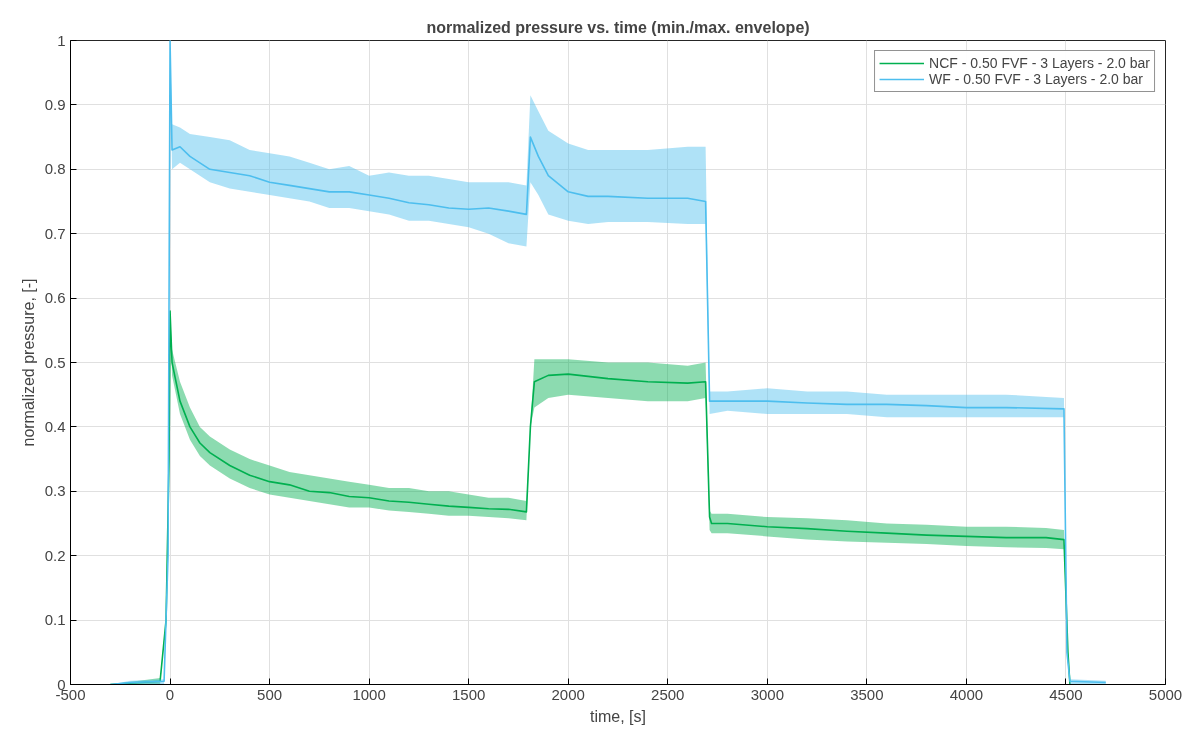 Image resolution: width=1193 pixels, height=744 pixels. What do you see at coordinates (369, 694) in the screenshot?
I see `x-tick-label: 1000` at bounding box center [369, 694].